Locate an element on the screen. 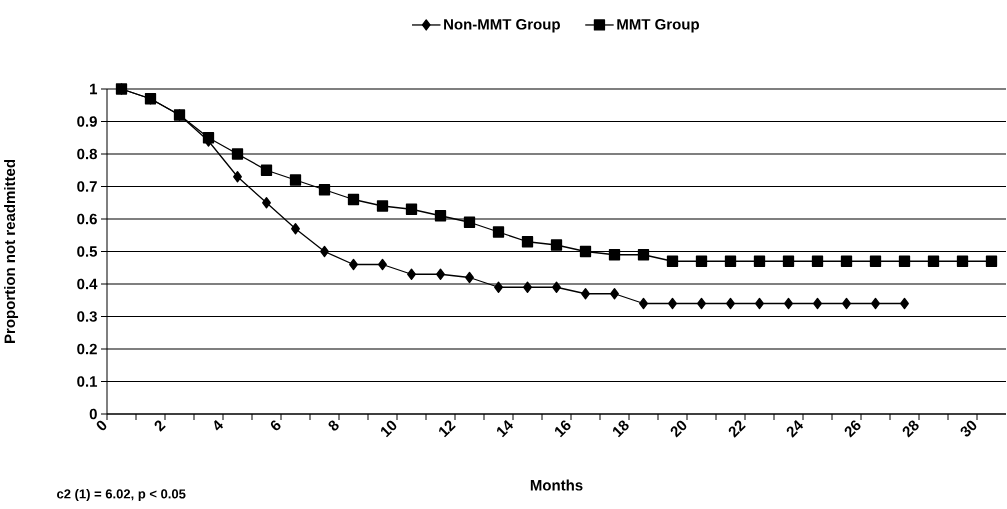 This screenshot has height=509, width=1007. x-axis-title: Months is located at coordinates (556, 485).